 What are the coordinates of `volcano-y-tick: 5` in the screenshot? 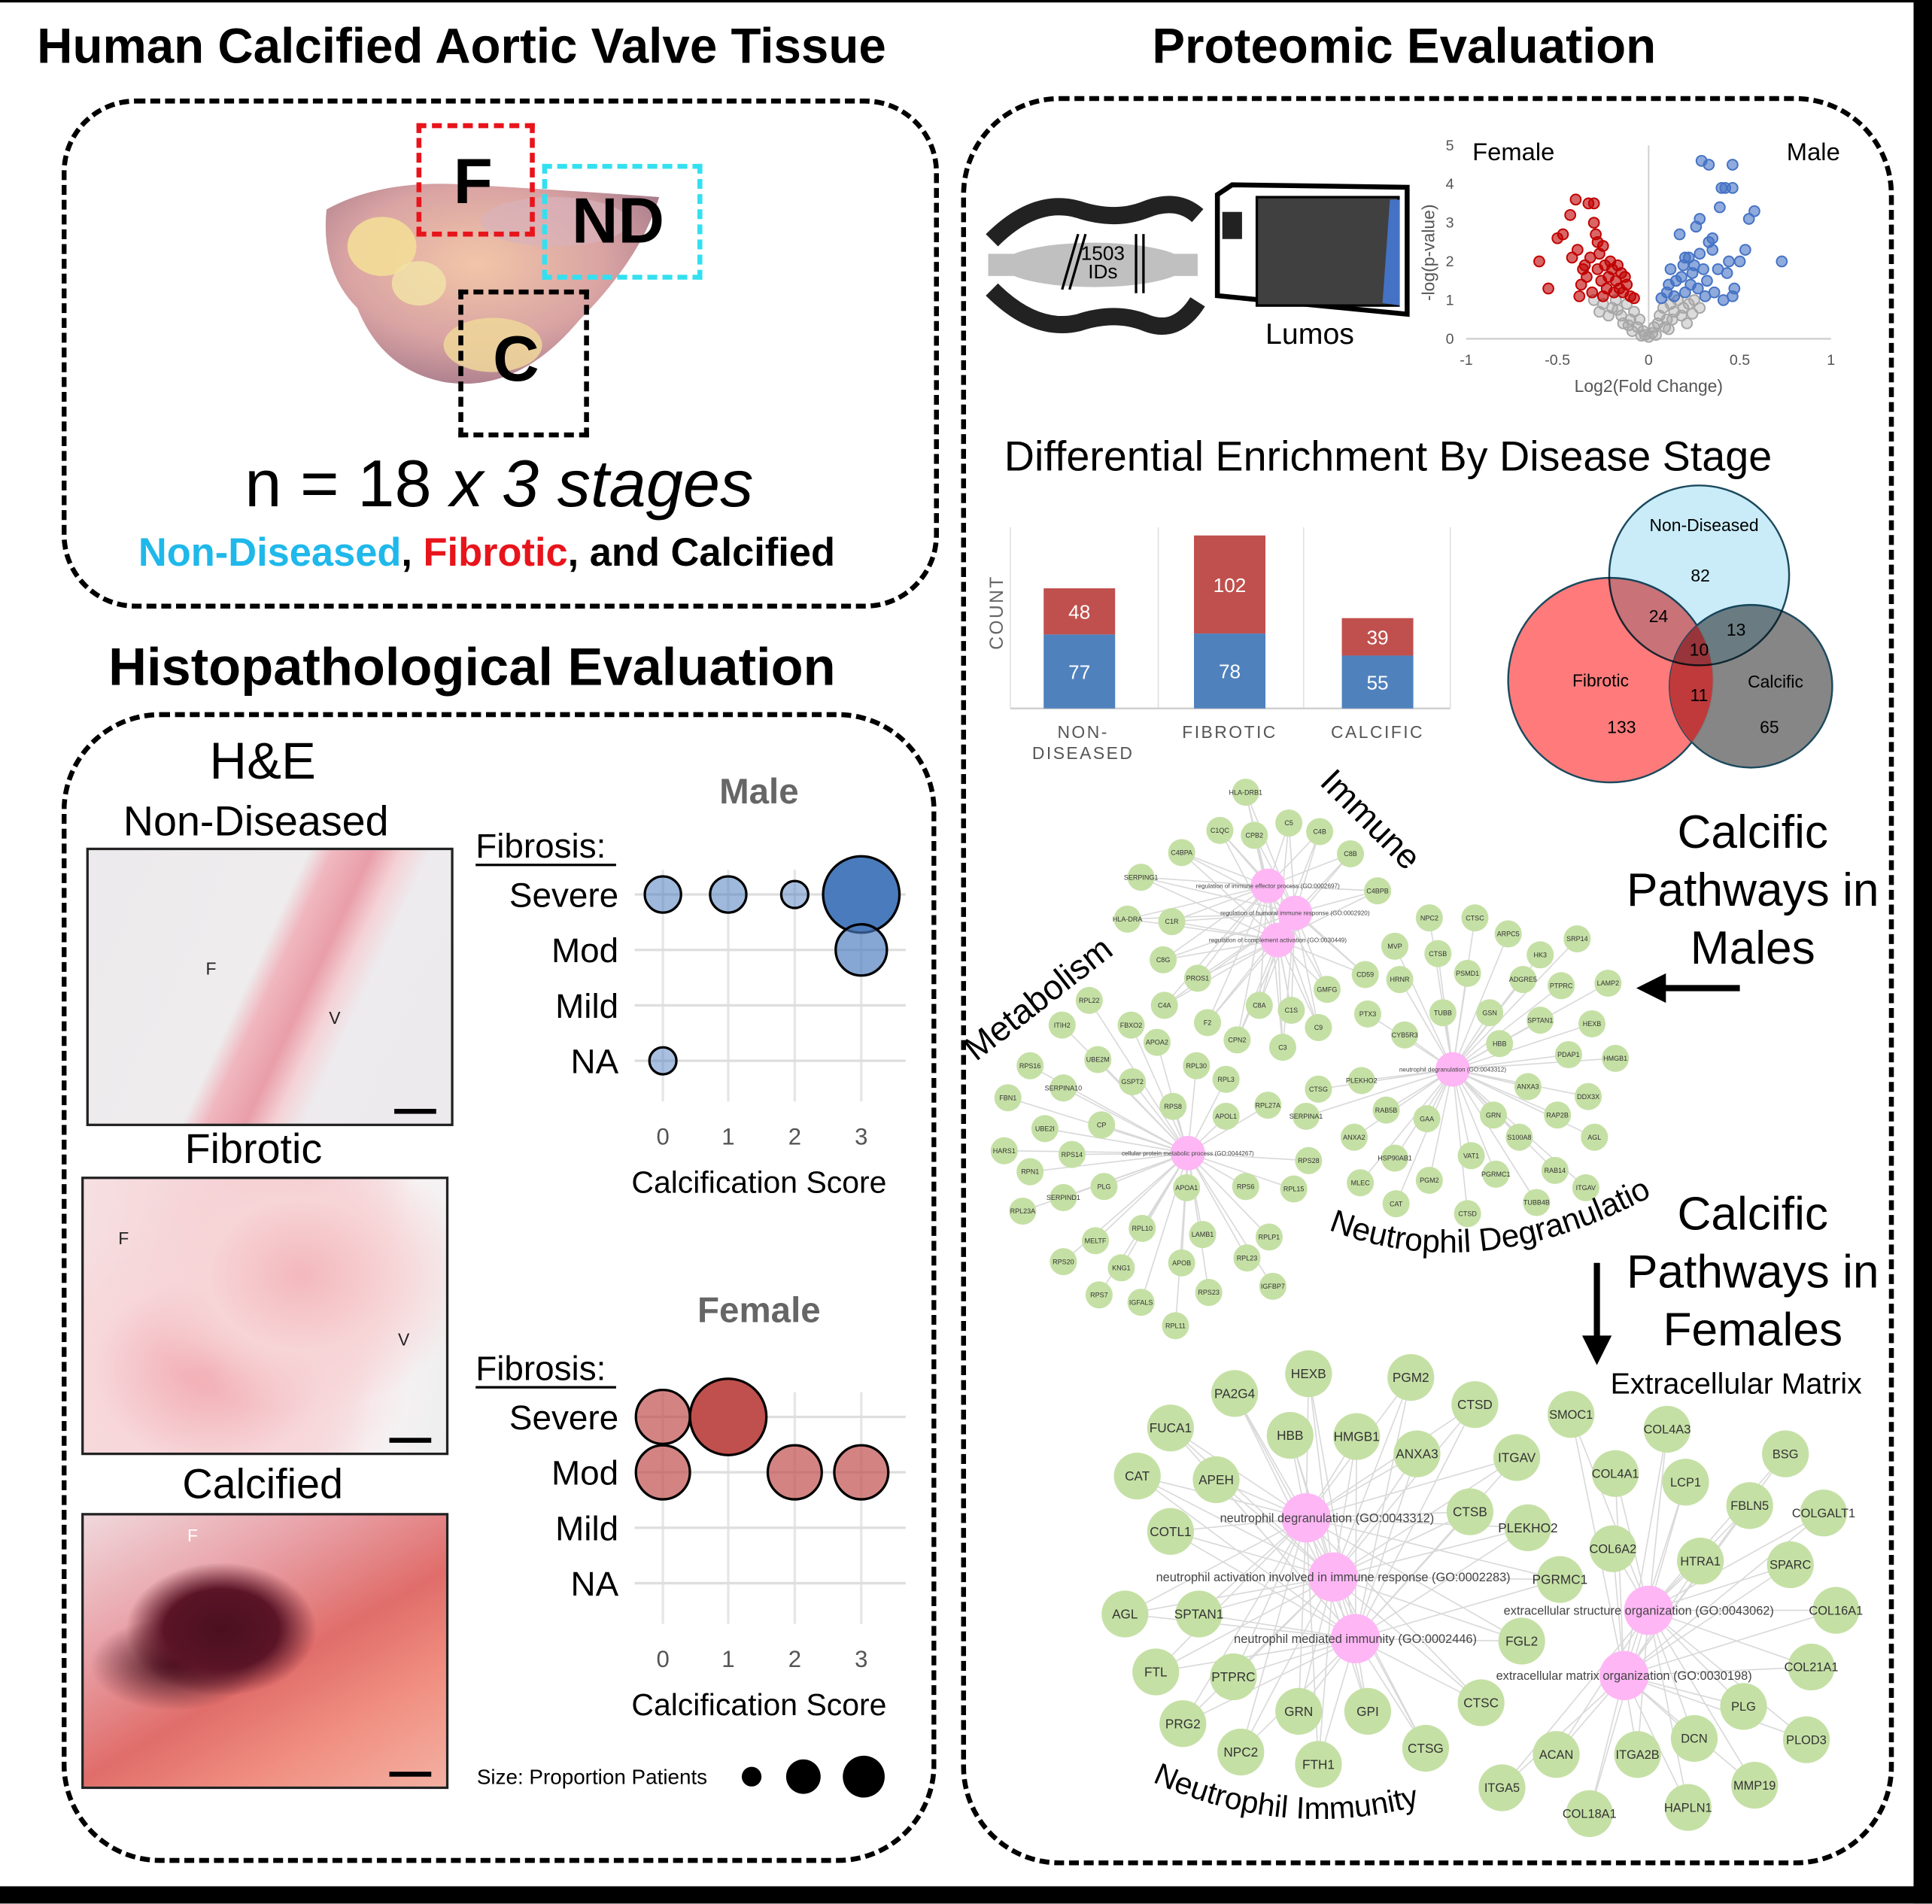 It's located at (1450, 146).